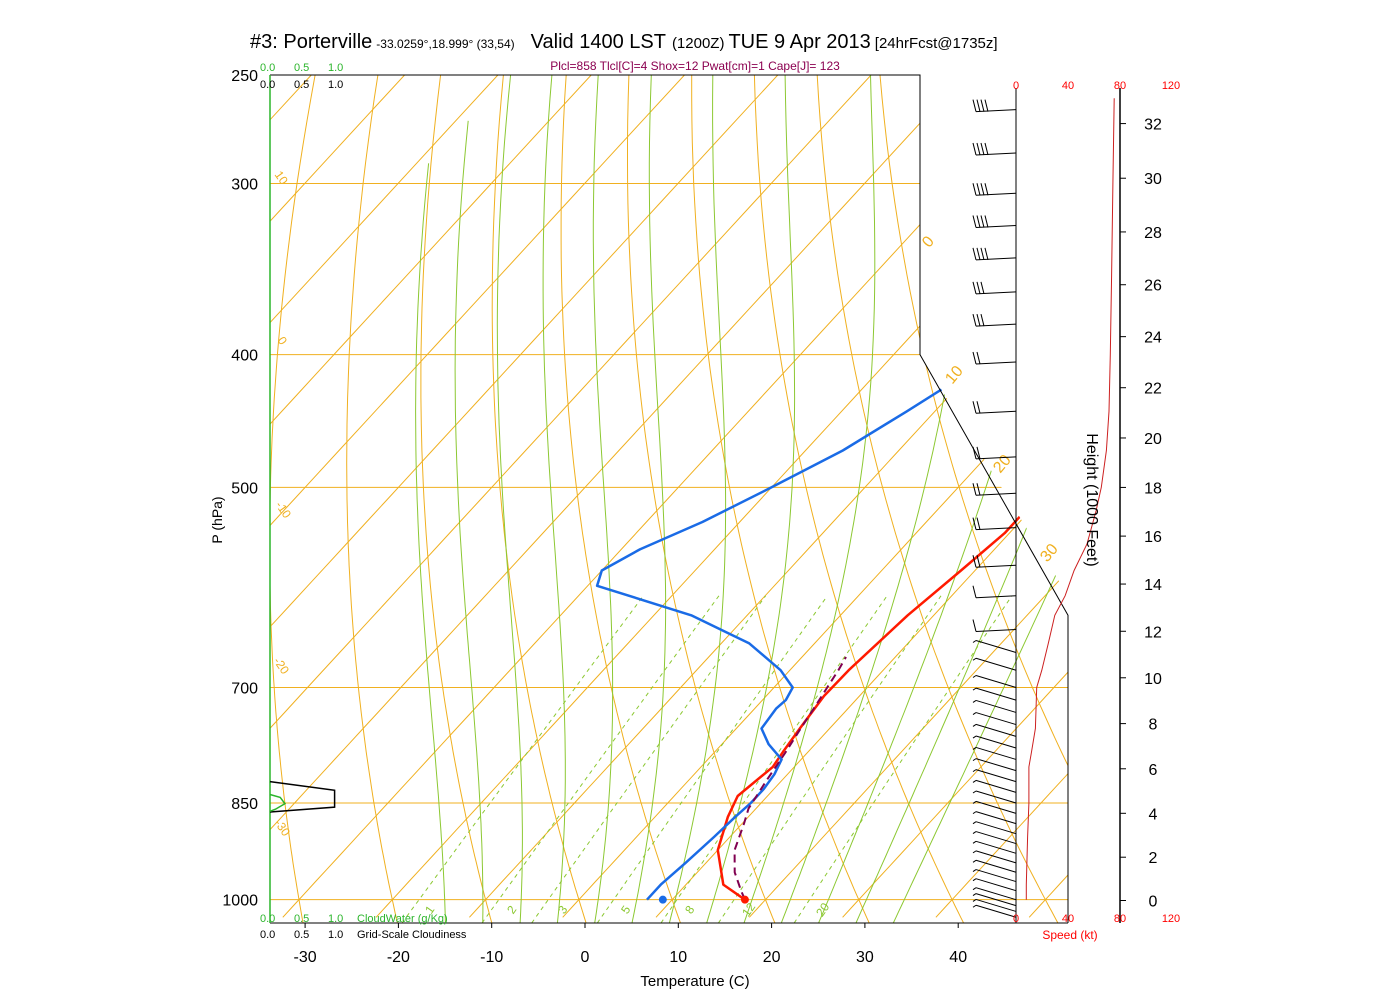 Image resolution: width=1400 pixels, height=1000 pixels. What do you see at coordinates (1153, 537) in the screenshot?
I see `height-tick-label-16: 16` at bounding box center [1153, 537].